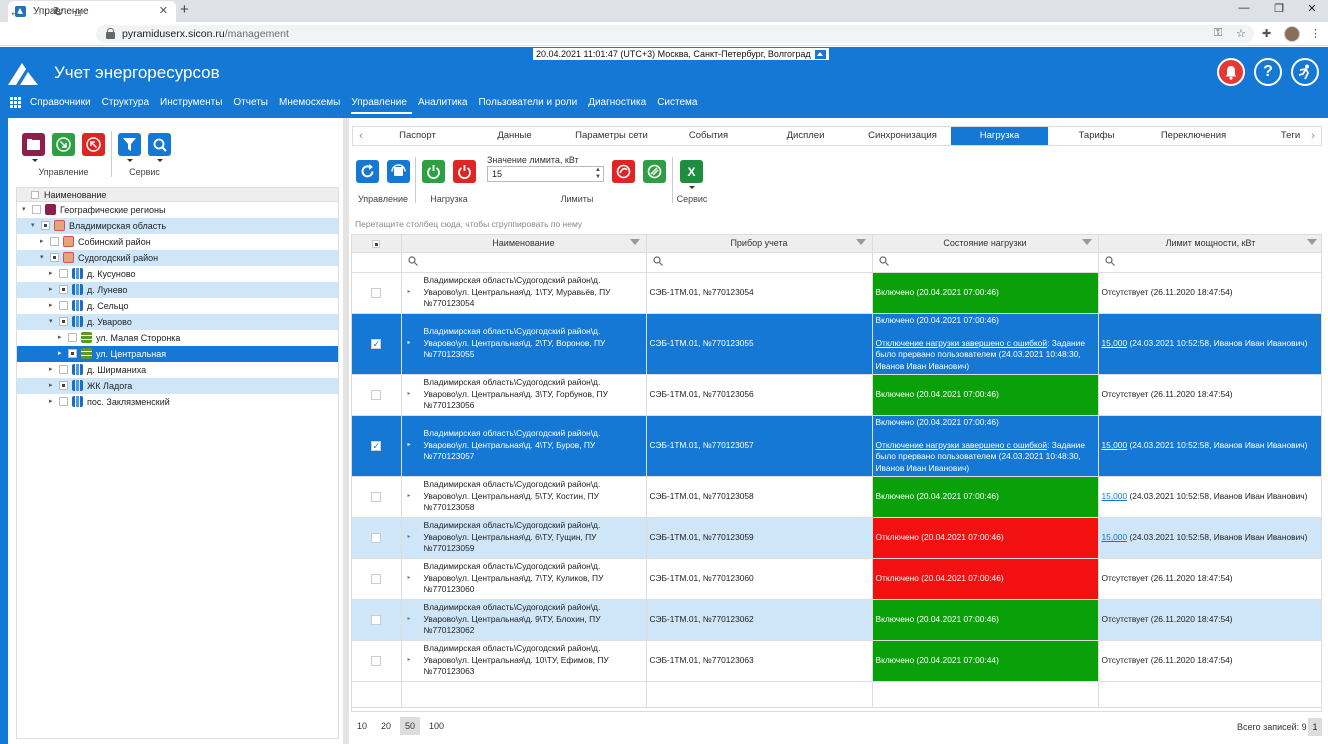  What do you see at coordinates (381, 105) in the screenshot?
I see `menu-item-management: Управление` at bounding box center [381, 105].